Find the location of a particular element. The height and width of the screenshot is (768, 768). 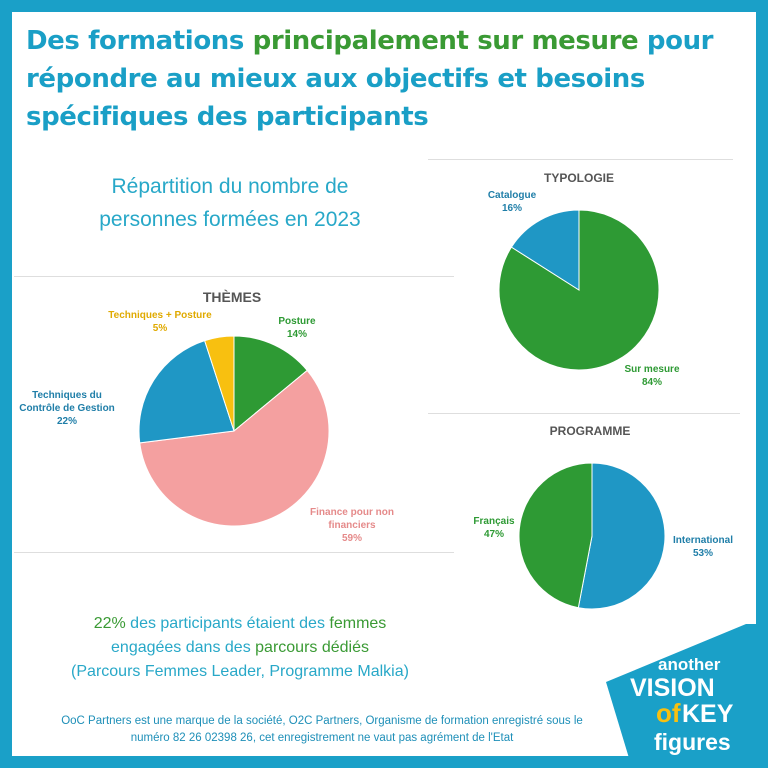

stat-women: femmes is located at coordinates (358, 623).